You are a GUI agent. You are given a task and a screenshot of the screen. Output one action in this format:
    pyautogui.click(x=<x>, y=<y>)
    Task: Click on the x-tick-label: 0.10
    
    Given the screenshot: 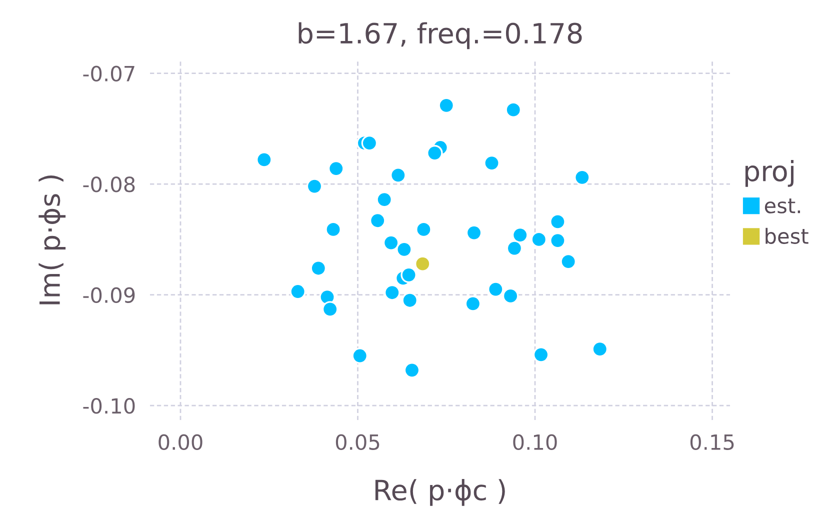 What is the action you would take?
    pyautogui.click(x=535, y=442)
    